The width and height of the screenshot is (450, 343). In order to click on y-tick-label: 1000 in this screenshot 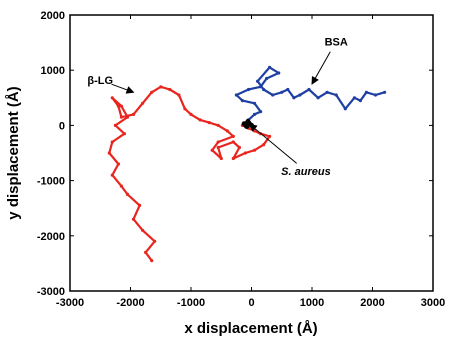, I will do `click(53, 71)`.